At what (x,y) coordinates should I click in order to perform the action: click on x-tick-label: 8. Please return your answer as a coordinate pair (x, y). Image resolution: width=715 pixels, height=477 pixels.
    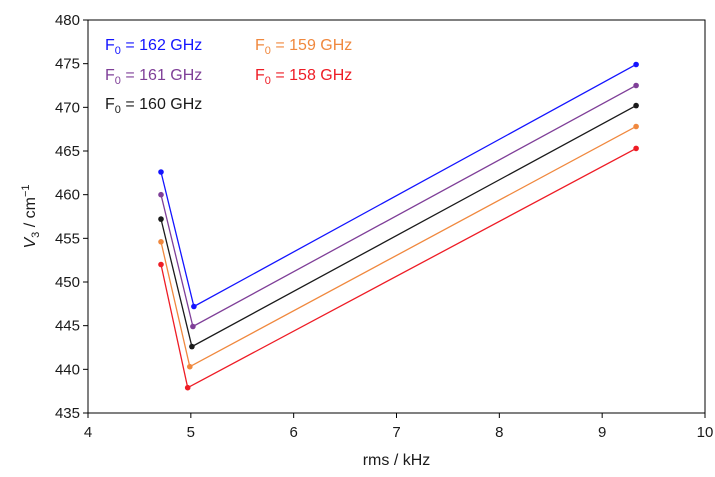
    Looking at the image, I should click on (499, 432).